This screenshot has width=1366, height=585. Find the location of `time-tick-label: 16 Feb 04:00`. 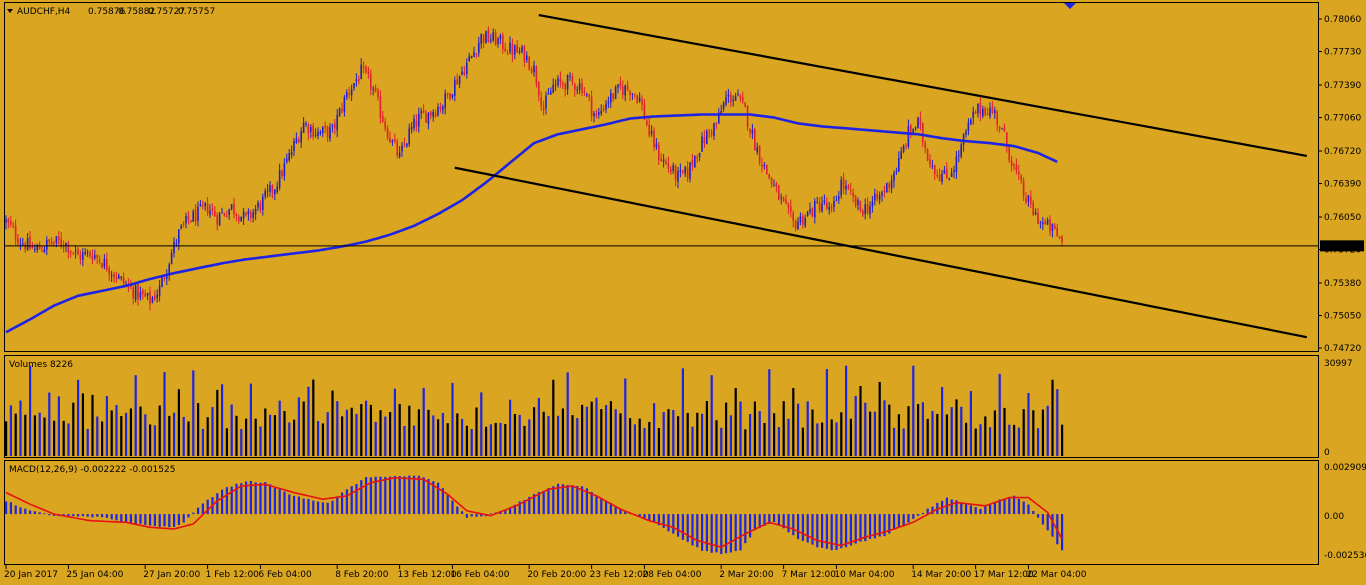

time-tick-label: 16 Feb 04:00 is located at coordinates (479, 575).